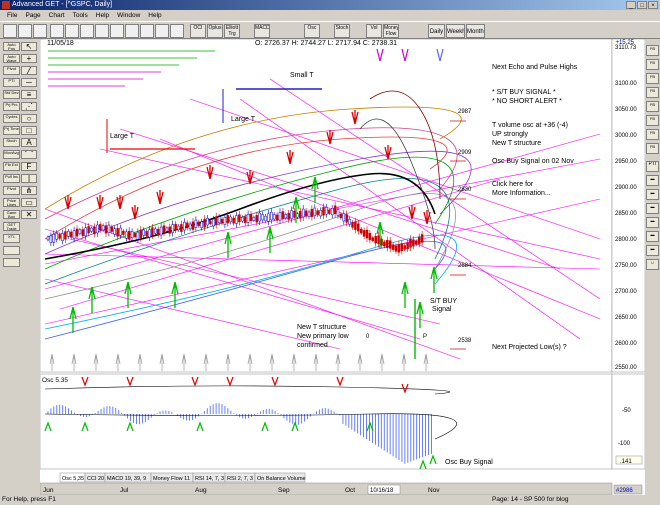 Image resolution: width=660 pixels, height=505 pixels. I want to click on arrow-icon, so click(117, 31).